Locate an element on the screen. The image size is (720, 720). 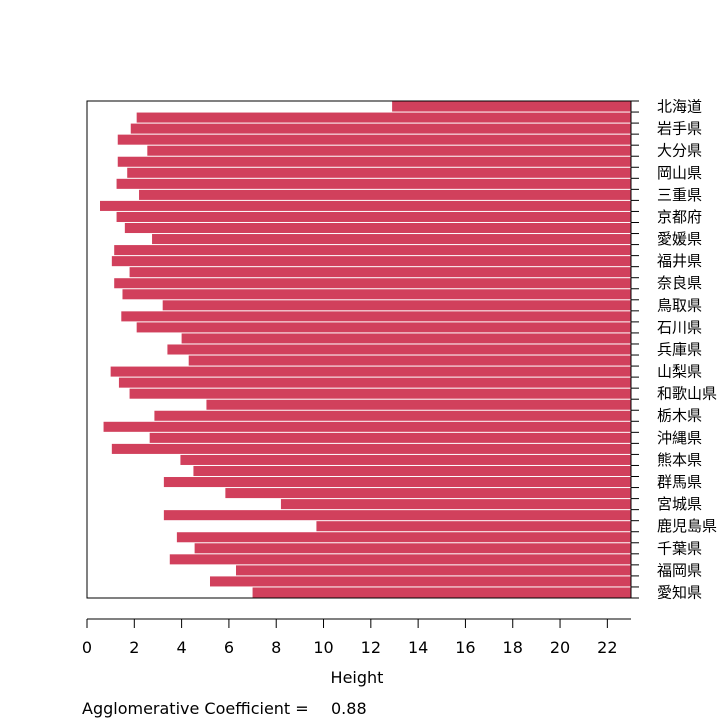
y-tick-label: 宮城県 is located at coordinates (679, 504).